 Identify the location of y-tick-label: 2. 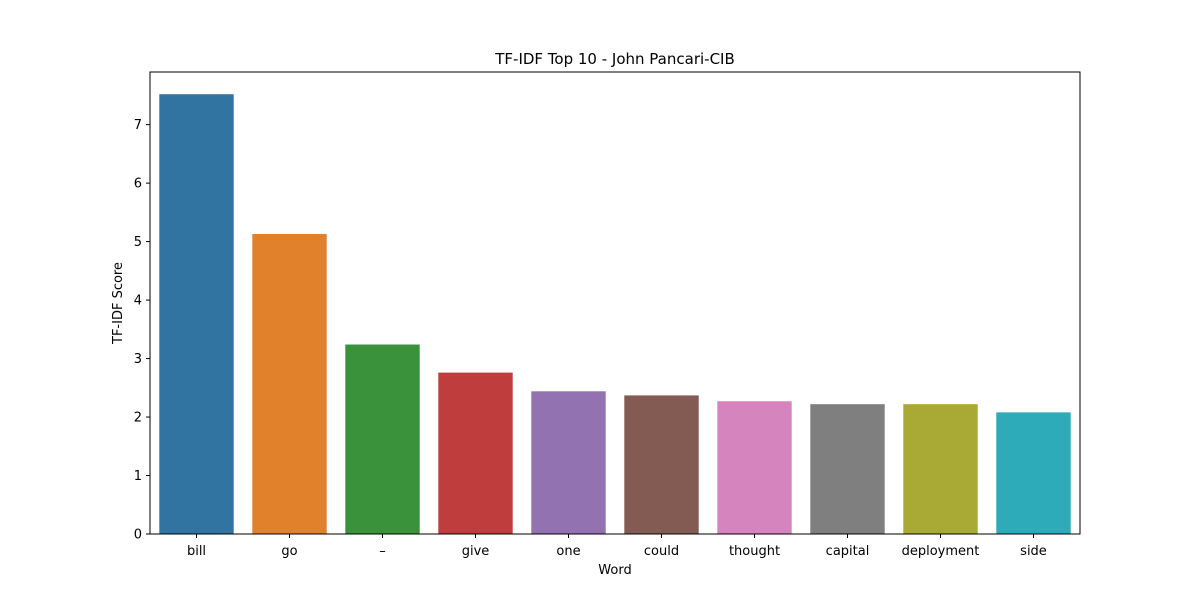
(138, 418).